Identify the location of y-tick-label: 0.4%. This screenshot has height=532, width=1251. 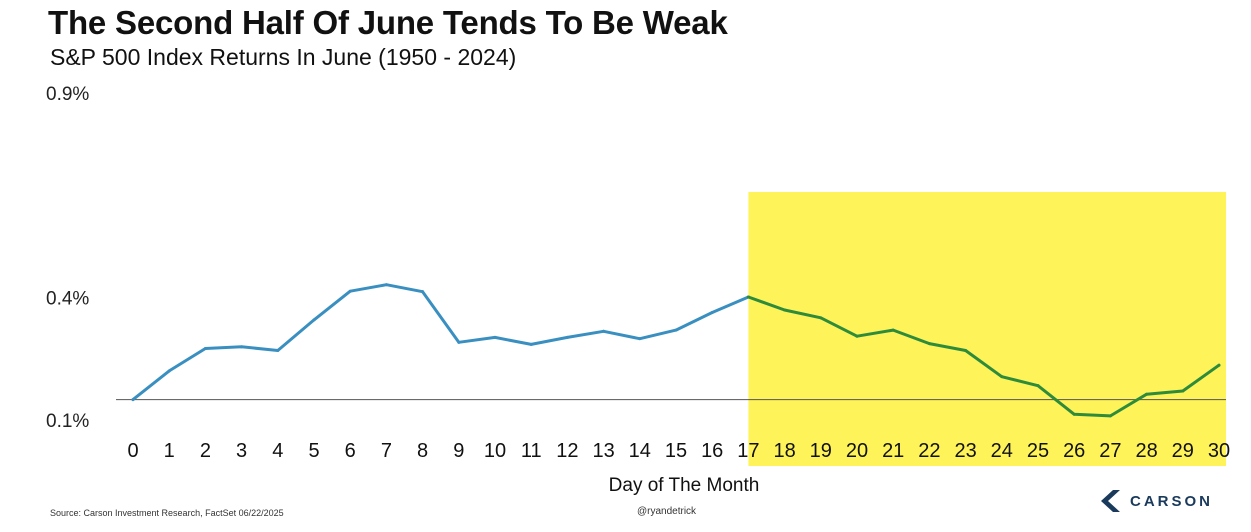
(67, 298).